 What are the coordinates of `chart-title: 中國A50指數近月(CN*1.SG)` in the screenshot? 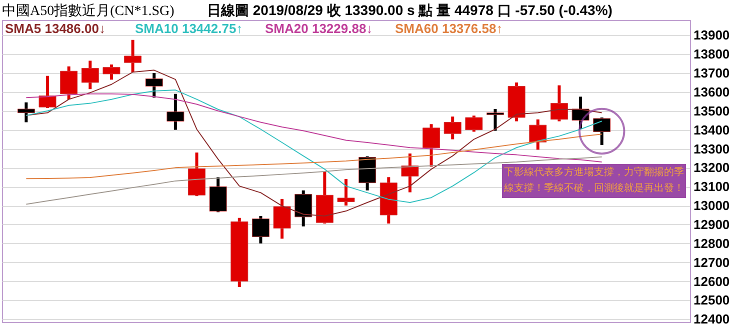 It's located at (88, 11).